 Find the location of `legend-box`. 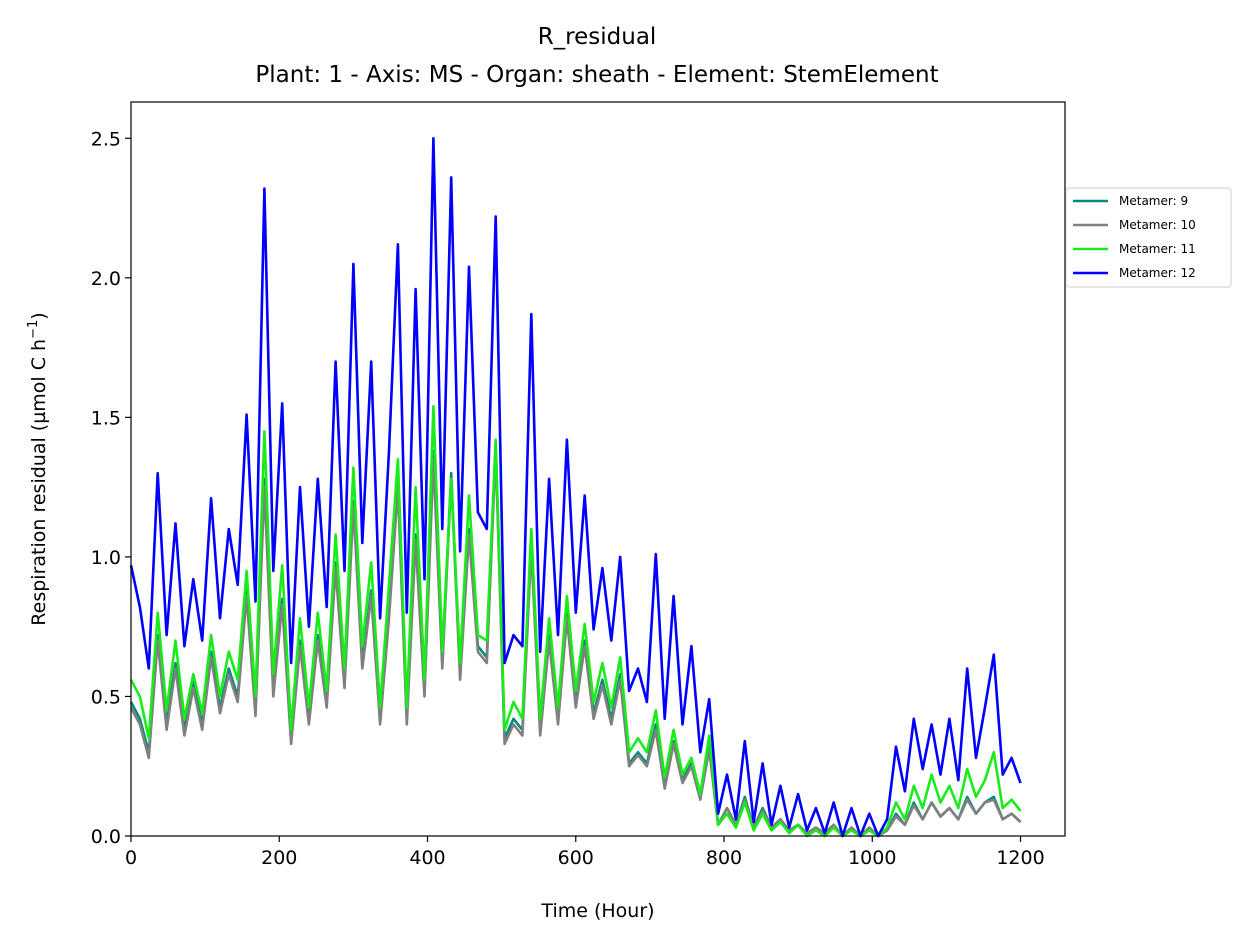

legend-box is located at coordinates (1148, 237).